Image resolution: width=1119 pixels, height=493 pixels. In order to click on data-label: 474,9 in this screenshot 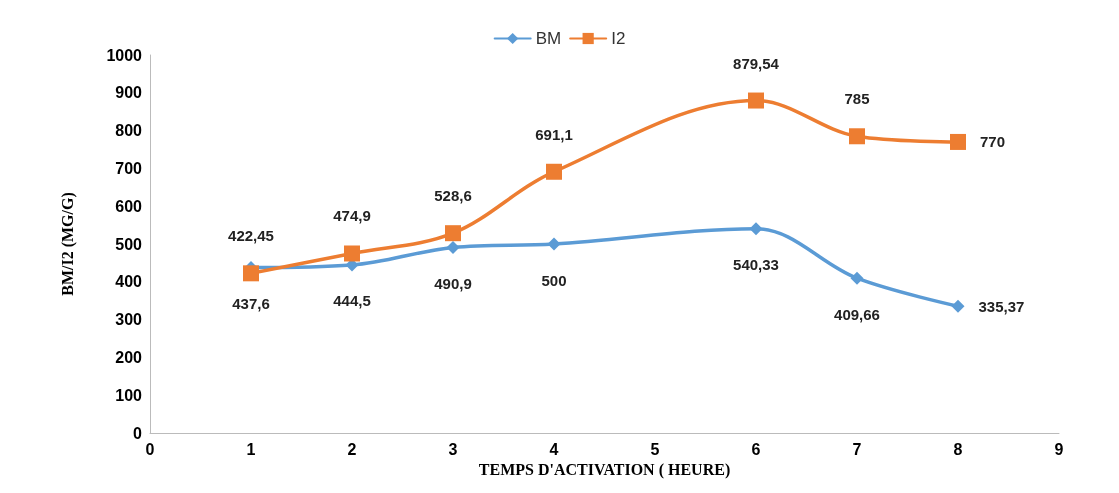, I will do `click(352, 216)`.